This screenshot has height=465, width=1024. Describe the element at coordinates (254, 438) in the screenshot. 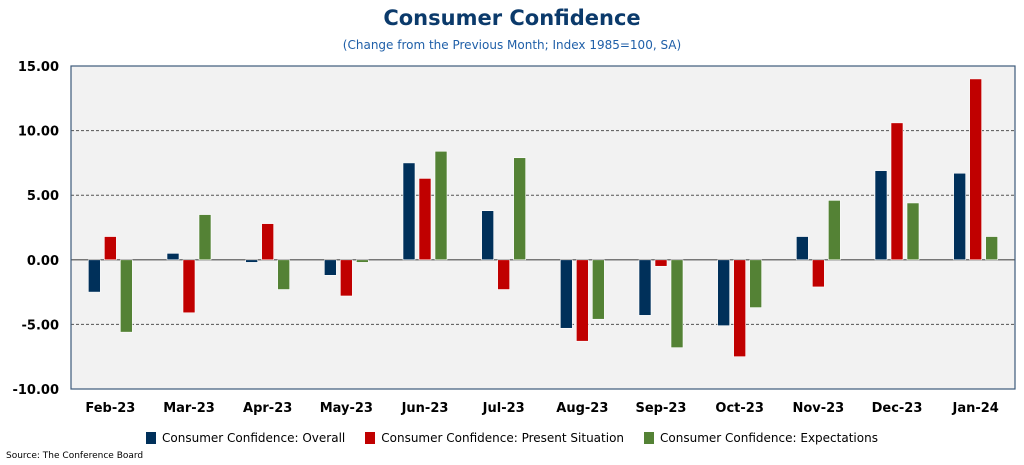

I see `legend-label: Consumer Confidence: Overall` at that location.